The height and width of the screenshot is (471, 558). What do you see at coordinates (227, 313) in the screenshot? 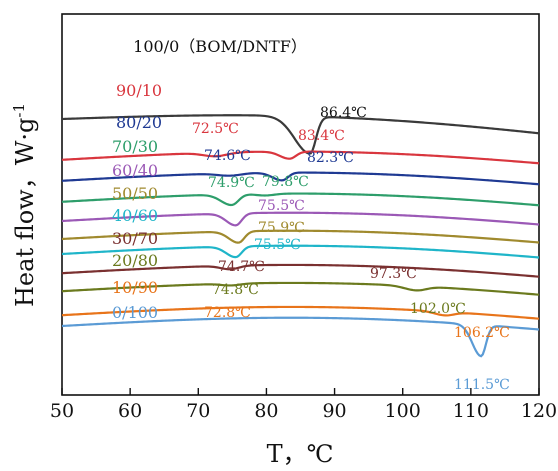
I see `peak-temperature-label: 72.8℃` at bounding box center [227, 313].